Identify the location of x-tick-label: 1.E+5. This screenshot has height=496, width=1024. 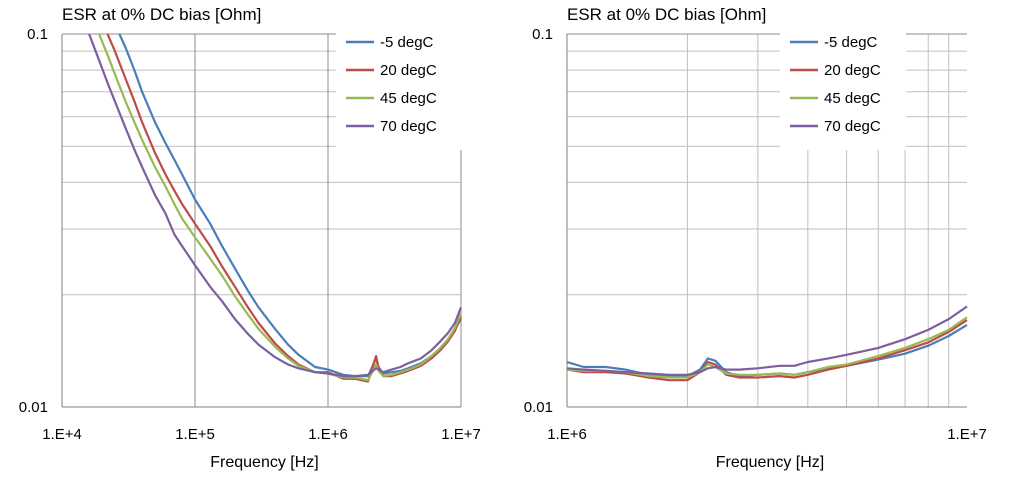
(195, 434).